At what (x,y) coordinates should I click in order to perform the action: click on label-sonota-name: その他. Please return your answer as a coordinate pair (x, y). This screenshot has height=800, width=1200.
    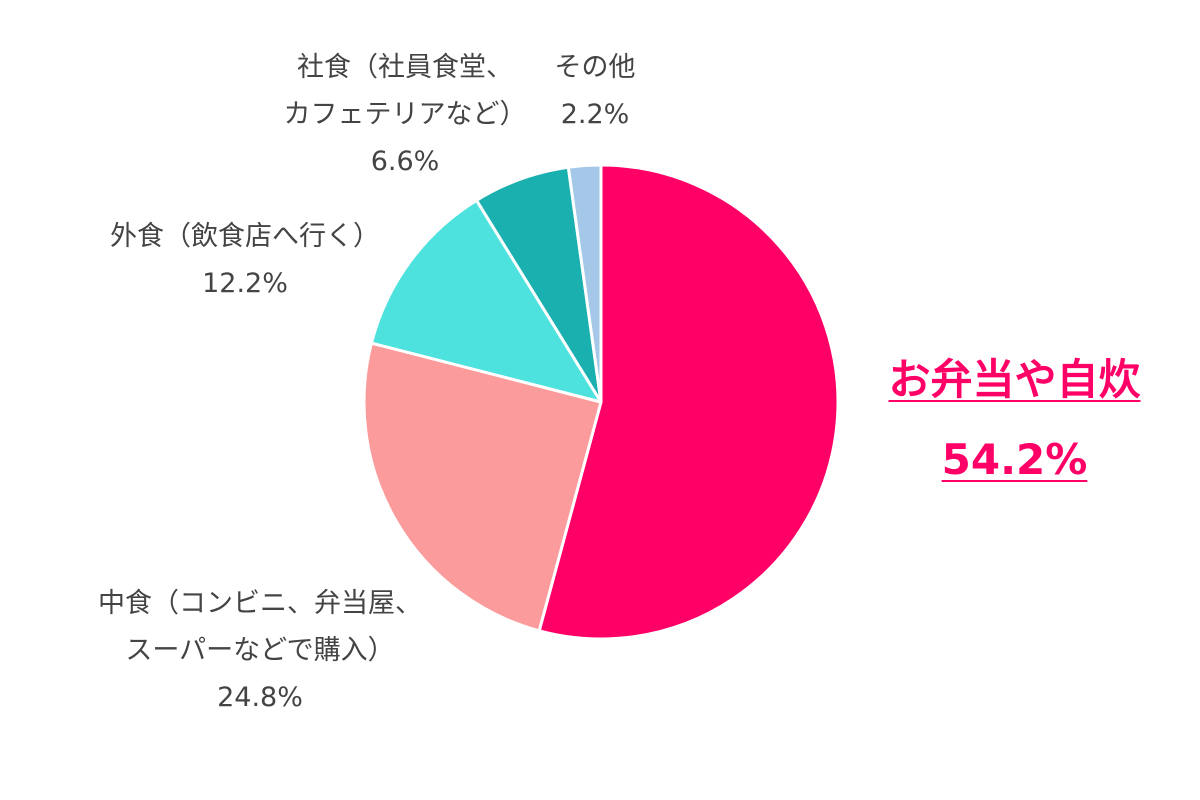
    Looking at the image, I should click on (595, 67).